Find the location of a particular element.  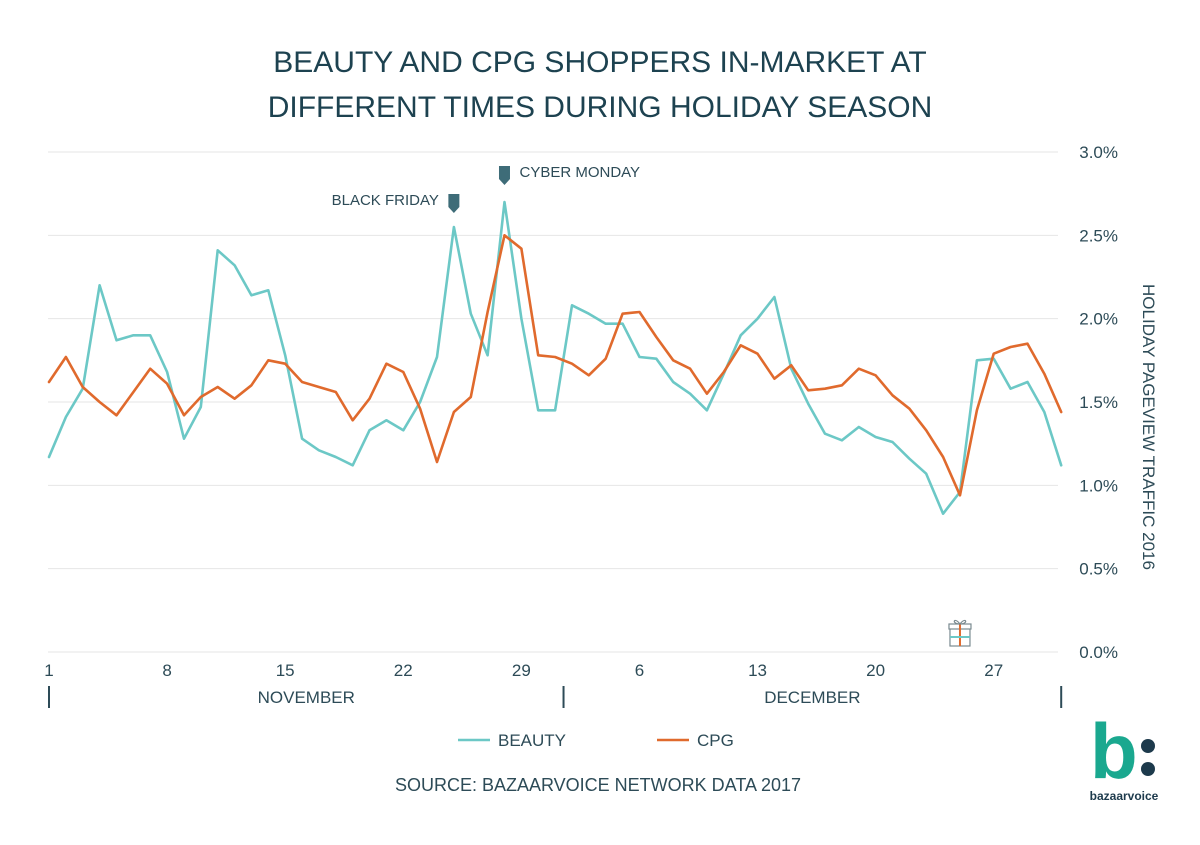

x-tick-label: 13 is located at coordinates (757, 670).